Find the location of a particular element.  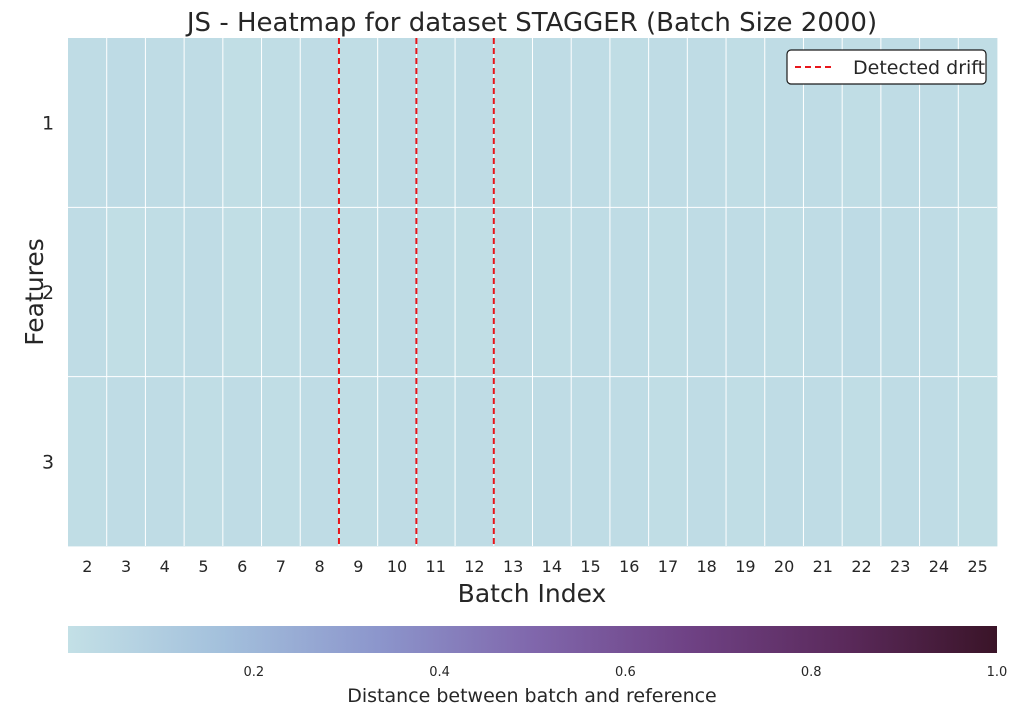

x-tick-label: 8 is located at coordinates (320, 566).